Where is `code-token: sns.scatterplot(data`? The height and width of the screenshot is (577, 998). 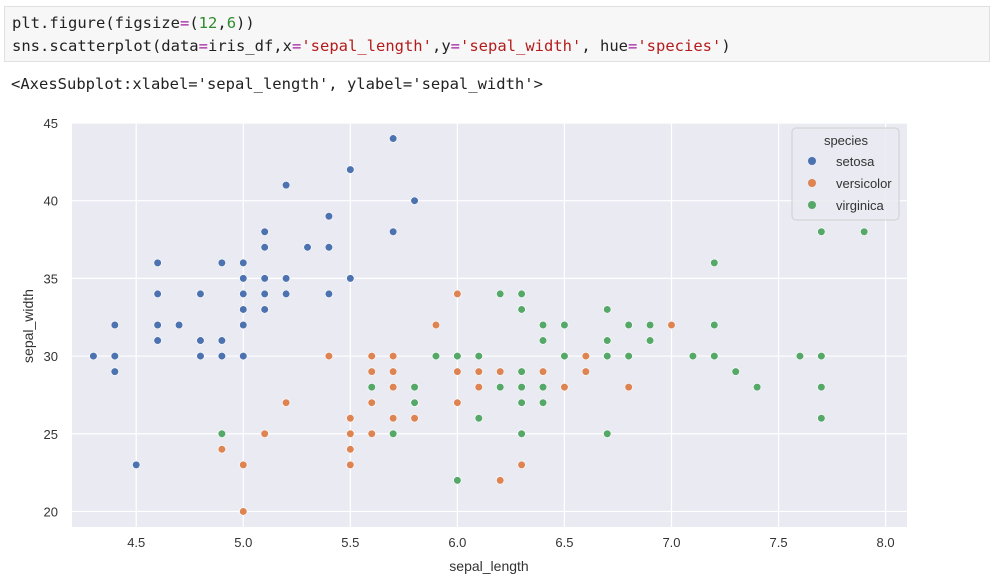 code-token: sns.scatterplot(data is located at coordinates (105, 46).